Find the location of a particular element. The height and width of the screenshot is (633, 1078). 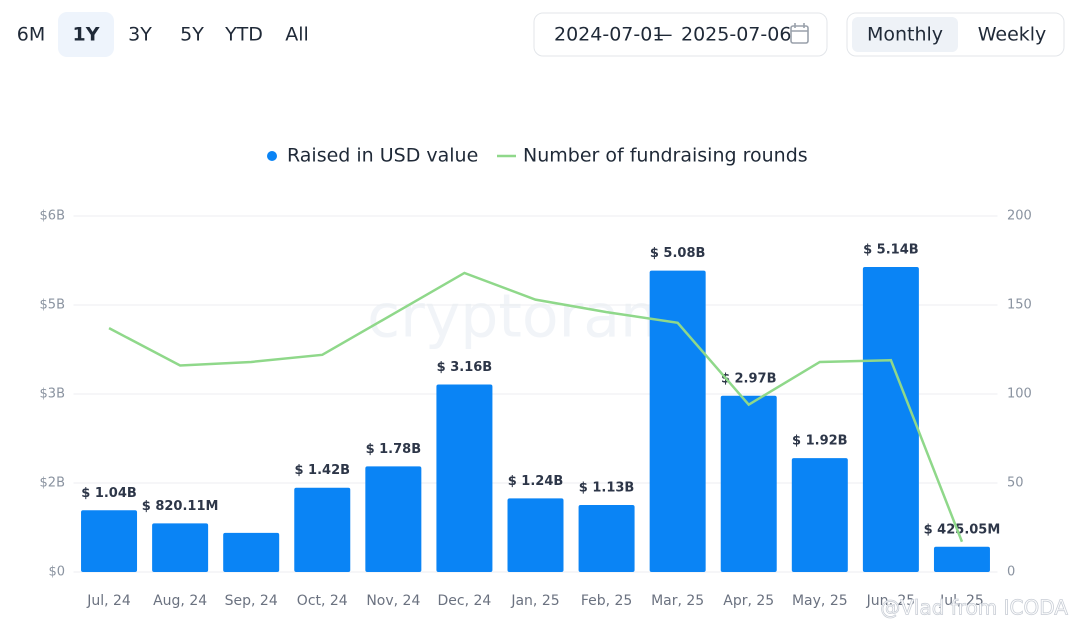

x-tick-label: Sep, 24 is located at coordinates (251, 601).